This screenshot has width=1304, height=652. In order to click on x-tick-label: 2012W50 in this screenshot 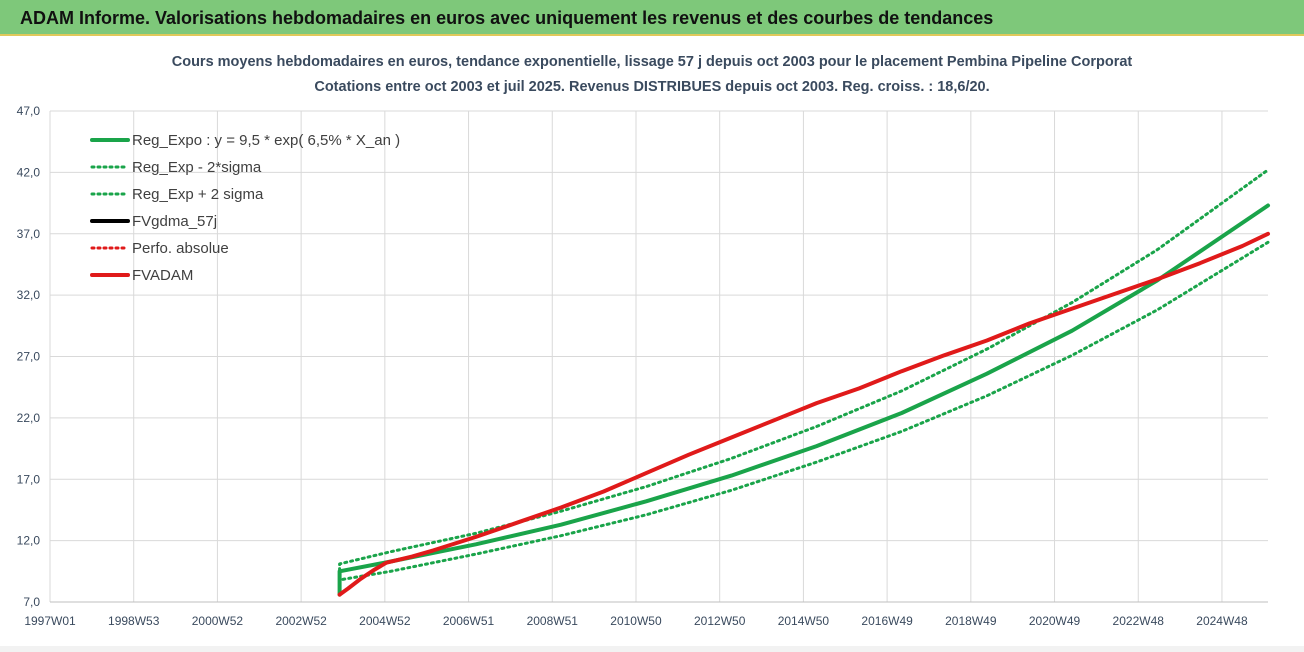, I will do `click(720, 621)`.